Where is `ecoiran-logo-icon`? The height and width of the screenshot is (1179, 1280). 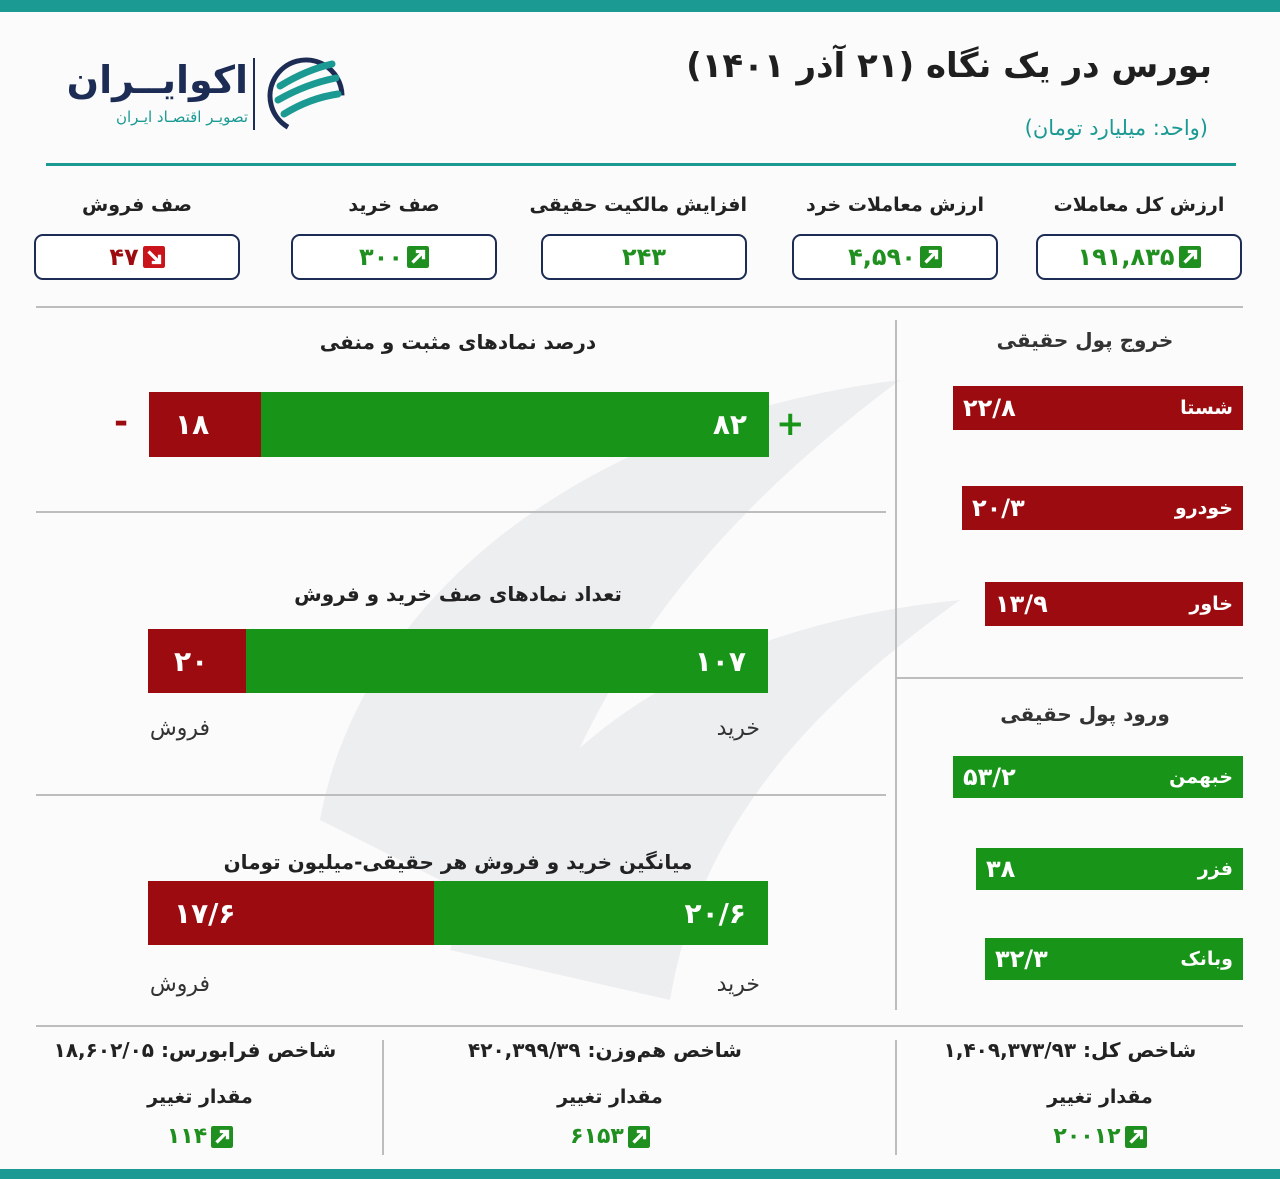 ecoiran-logo-icon is located at coordinates (306, 96).